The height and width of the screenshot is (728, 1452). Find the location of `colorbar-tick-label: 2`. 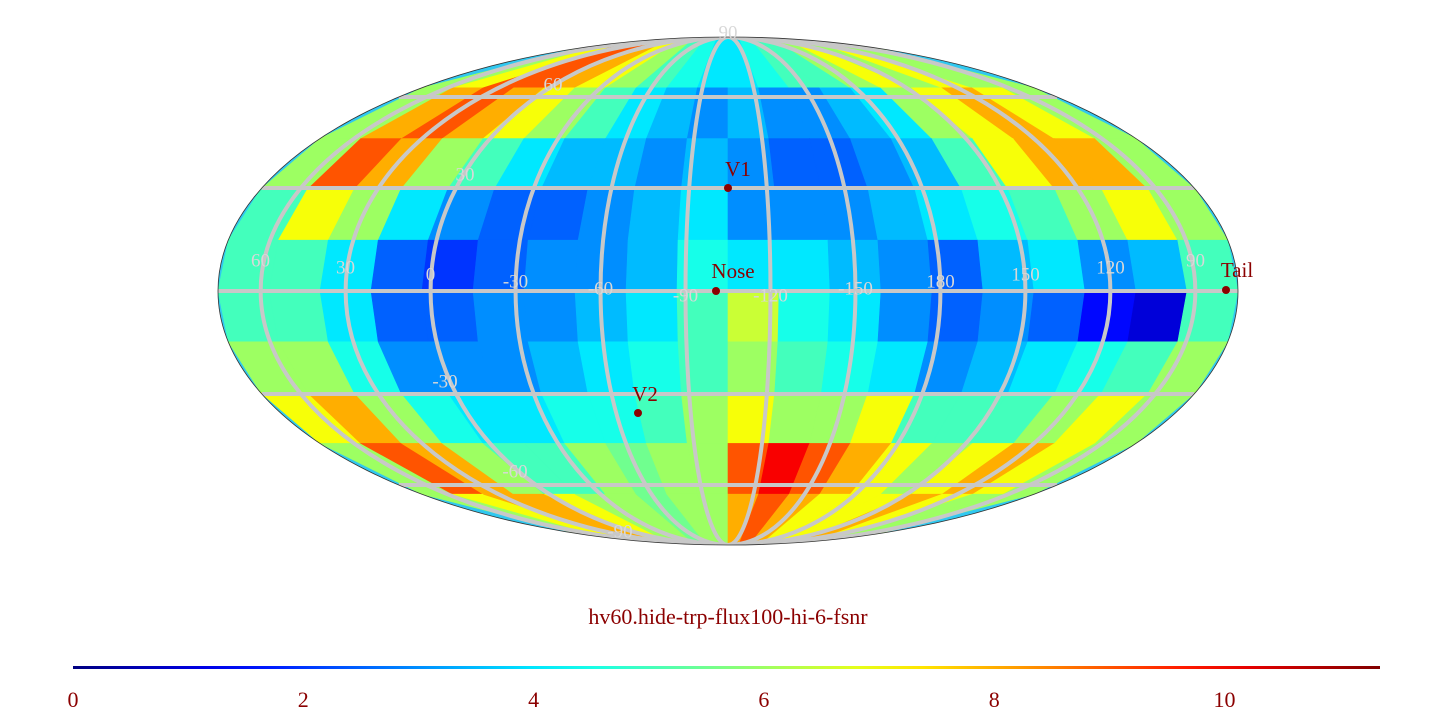

colorbar-tick-label: 2 is located at coordinates (303, 699).